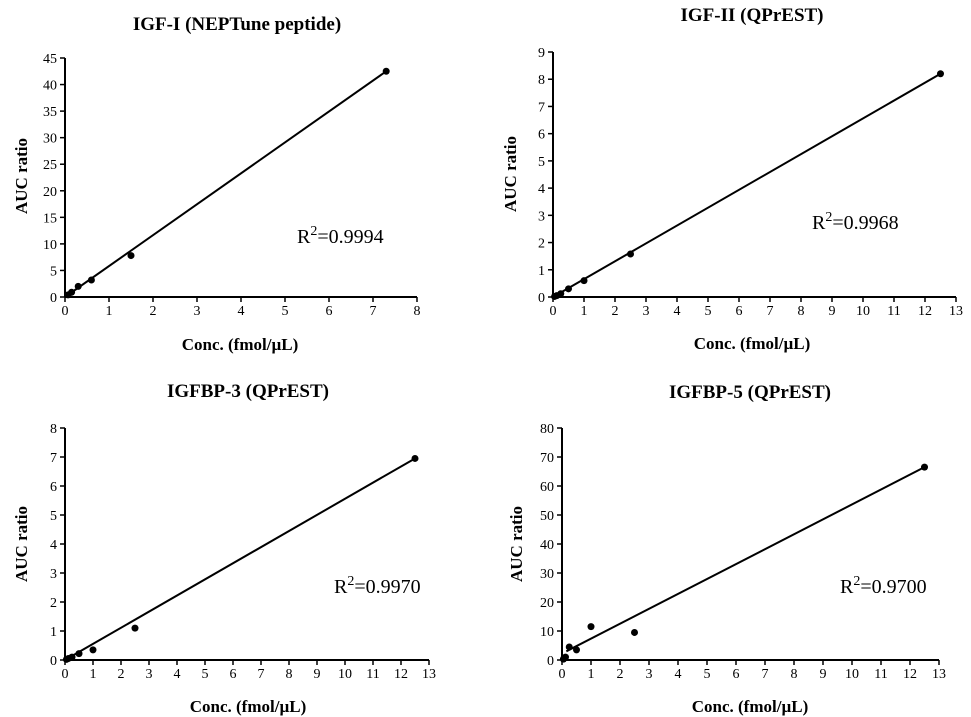  I want to click on y-tick-label: 7, so click(541, 107).